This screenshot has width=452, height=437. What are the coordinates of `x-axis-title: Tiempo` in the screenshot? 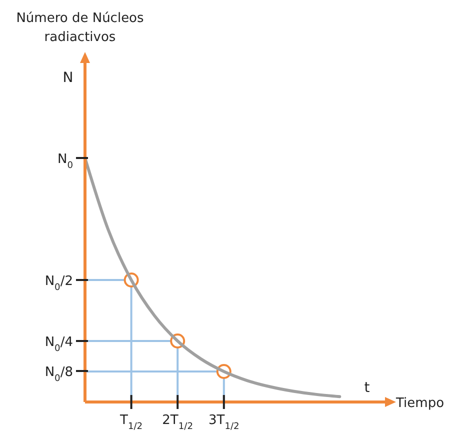 It's located at (419, 403).